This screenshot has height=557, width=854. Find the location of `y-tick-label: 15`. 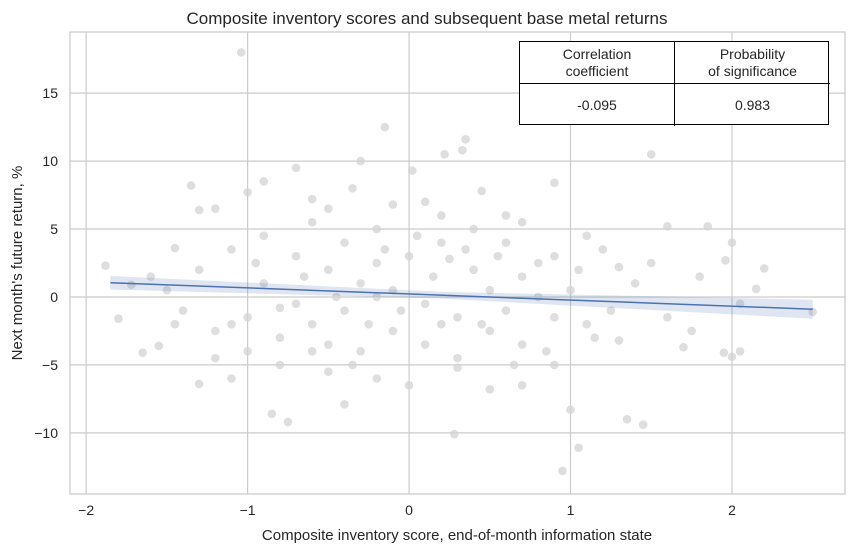

y-tick-label: 15 is located at coordinates (50, 93).